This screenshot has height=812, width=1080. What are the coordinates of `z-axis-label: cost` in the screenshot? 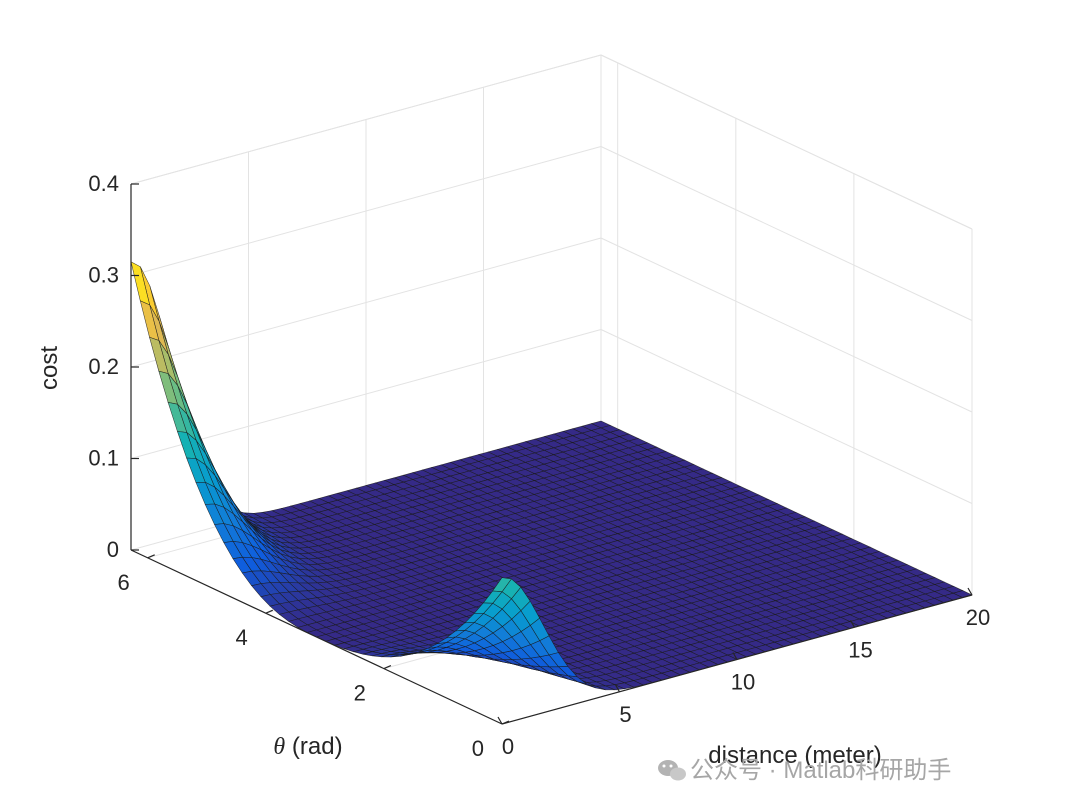 It's located at (49, 368).